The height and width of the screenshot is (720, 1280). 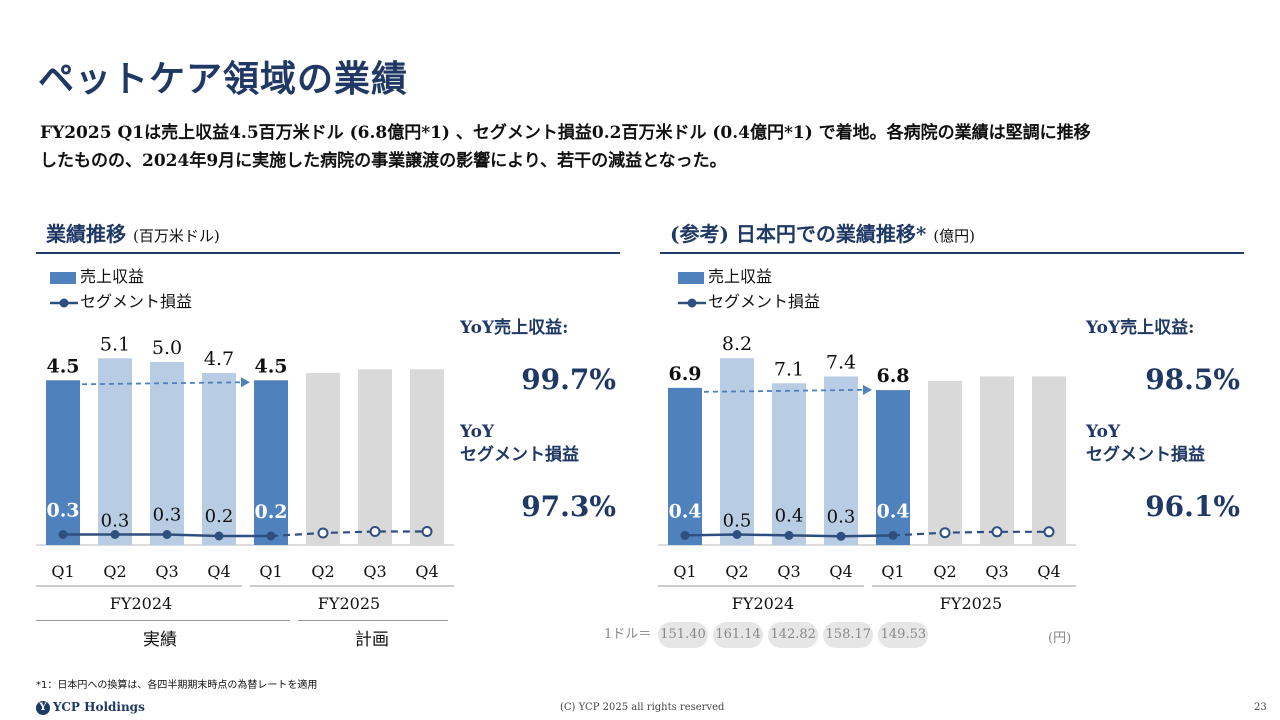 I want to click on left-legend-segment-label: セグメント損益, so click(x=136, y=301).